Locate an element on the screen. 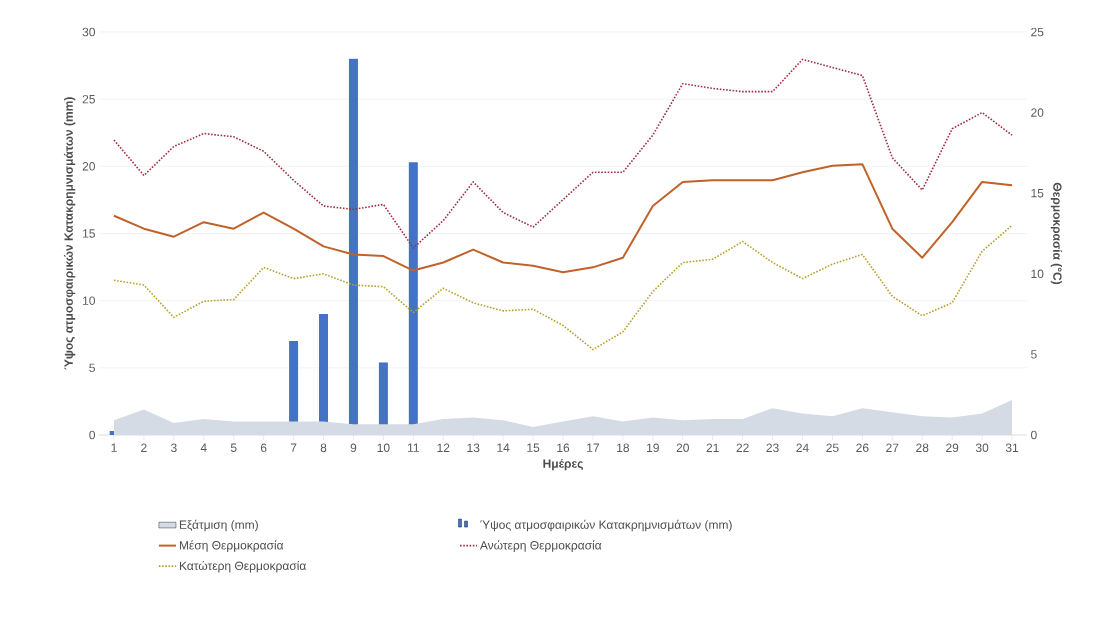  x-tick-label: 10 is located at coordinates (383, 448).